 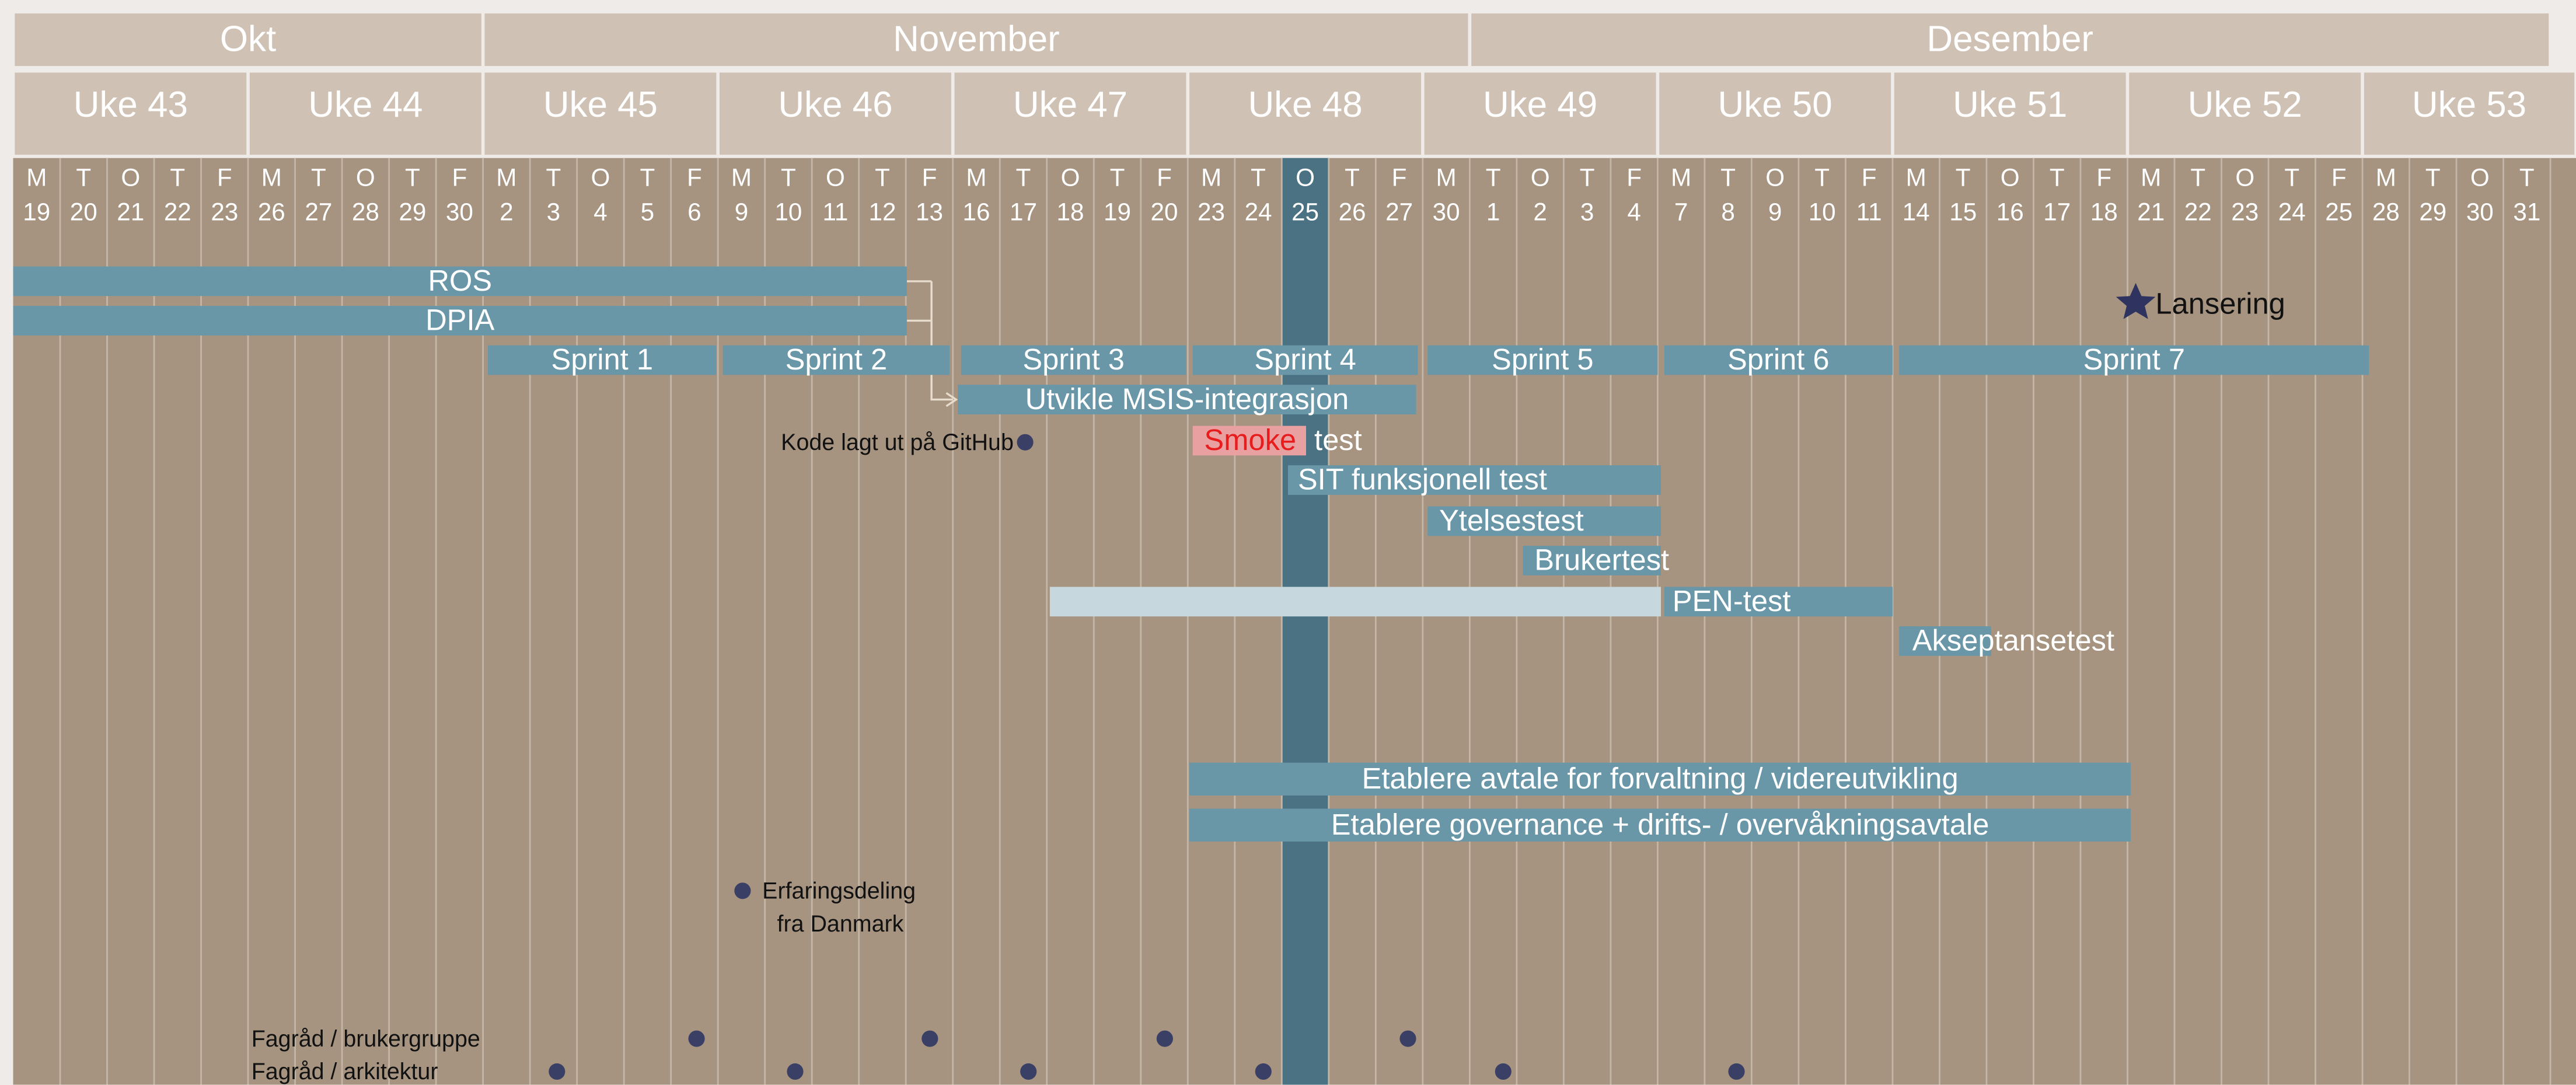 What do you see at coordinates (1305, 212) in the screenshot?
I see `day-date: 25` at bounding box center [1305, 212].